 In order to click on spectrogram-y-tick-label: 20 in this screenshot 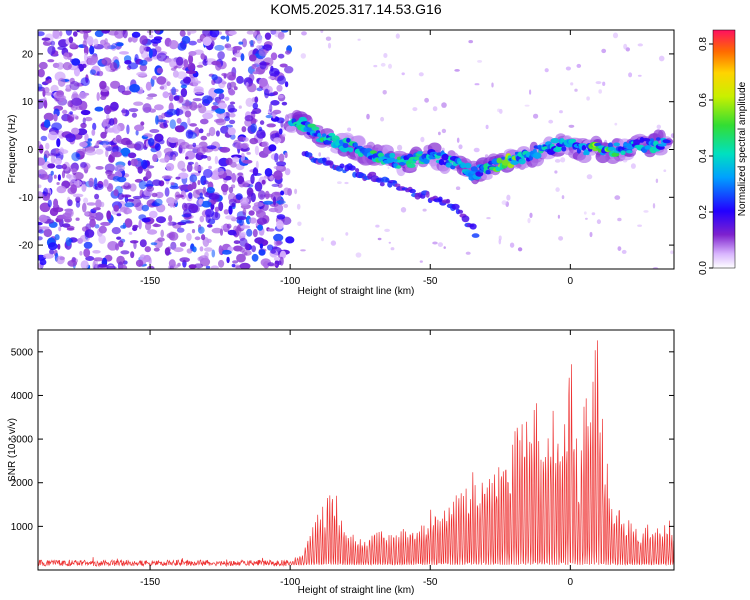, I will do `click(28, 54)`.